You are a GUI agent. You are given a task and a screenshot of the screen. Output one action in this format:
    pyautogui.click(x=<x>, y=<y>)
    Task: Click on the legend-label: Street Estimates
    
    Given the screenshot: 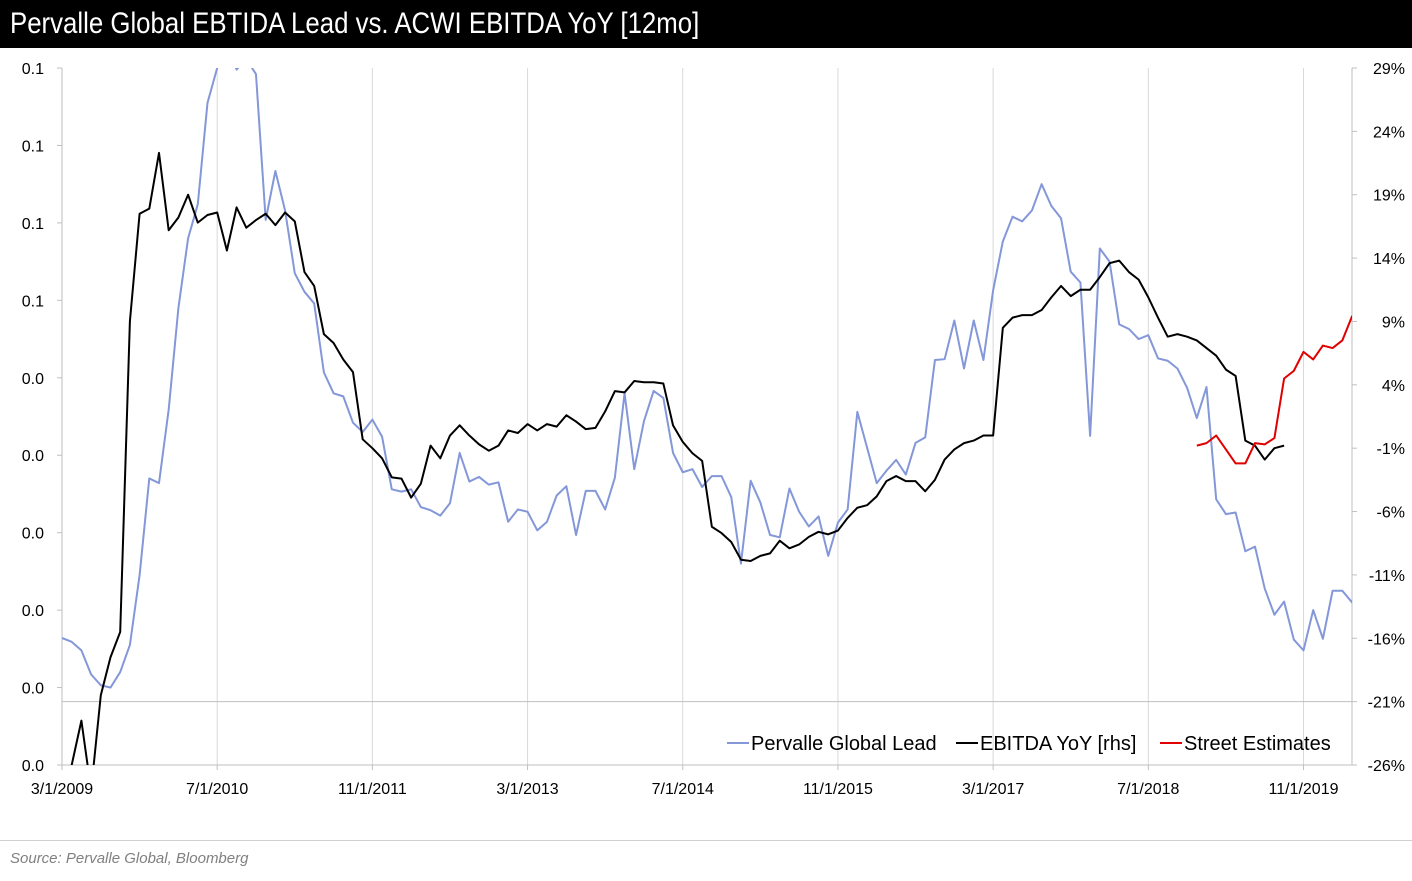 What is the action you would take?
    pyautogui.click(x=1257, y=744)
    